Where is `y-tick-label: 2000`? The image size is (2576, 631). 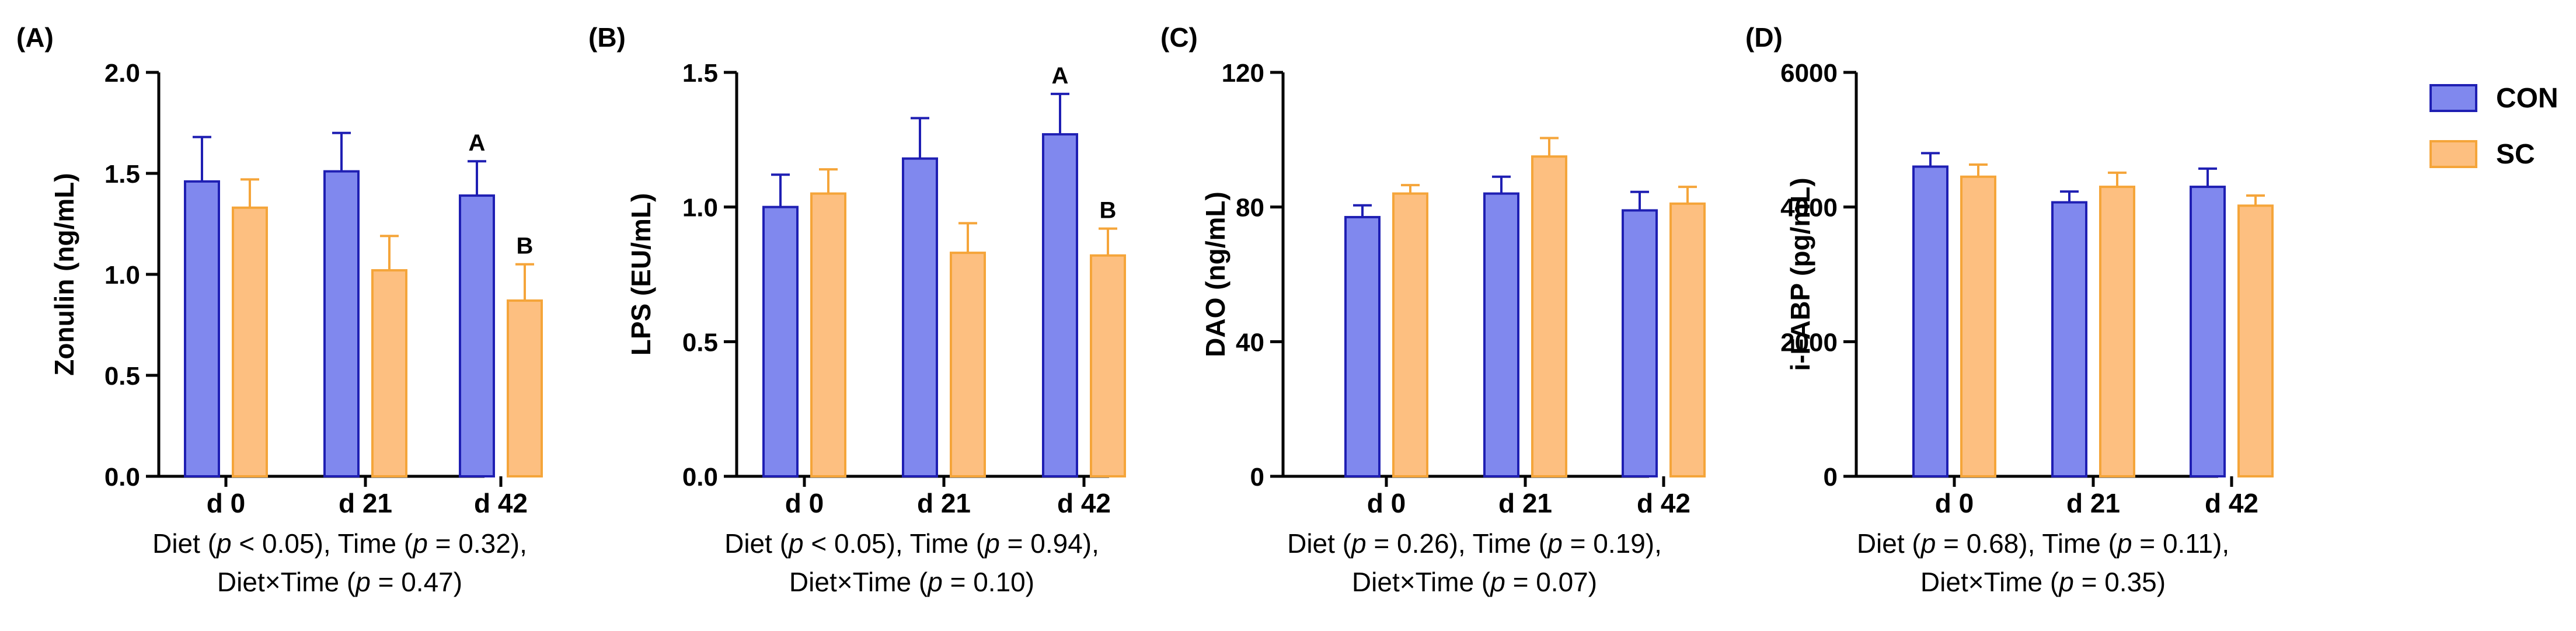
y-tick-label: 2000 is located at coordinates (1809, 342).